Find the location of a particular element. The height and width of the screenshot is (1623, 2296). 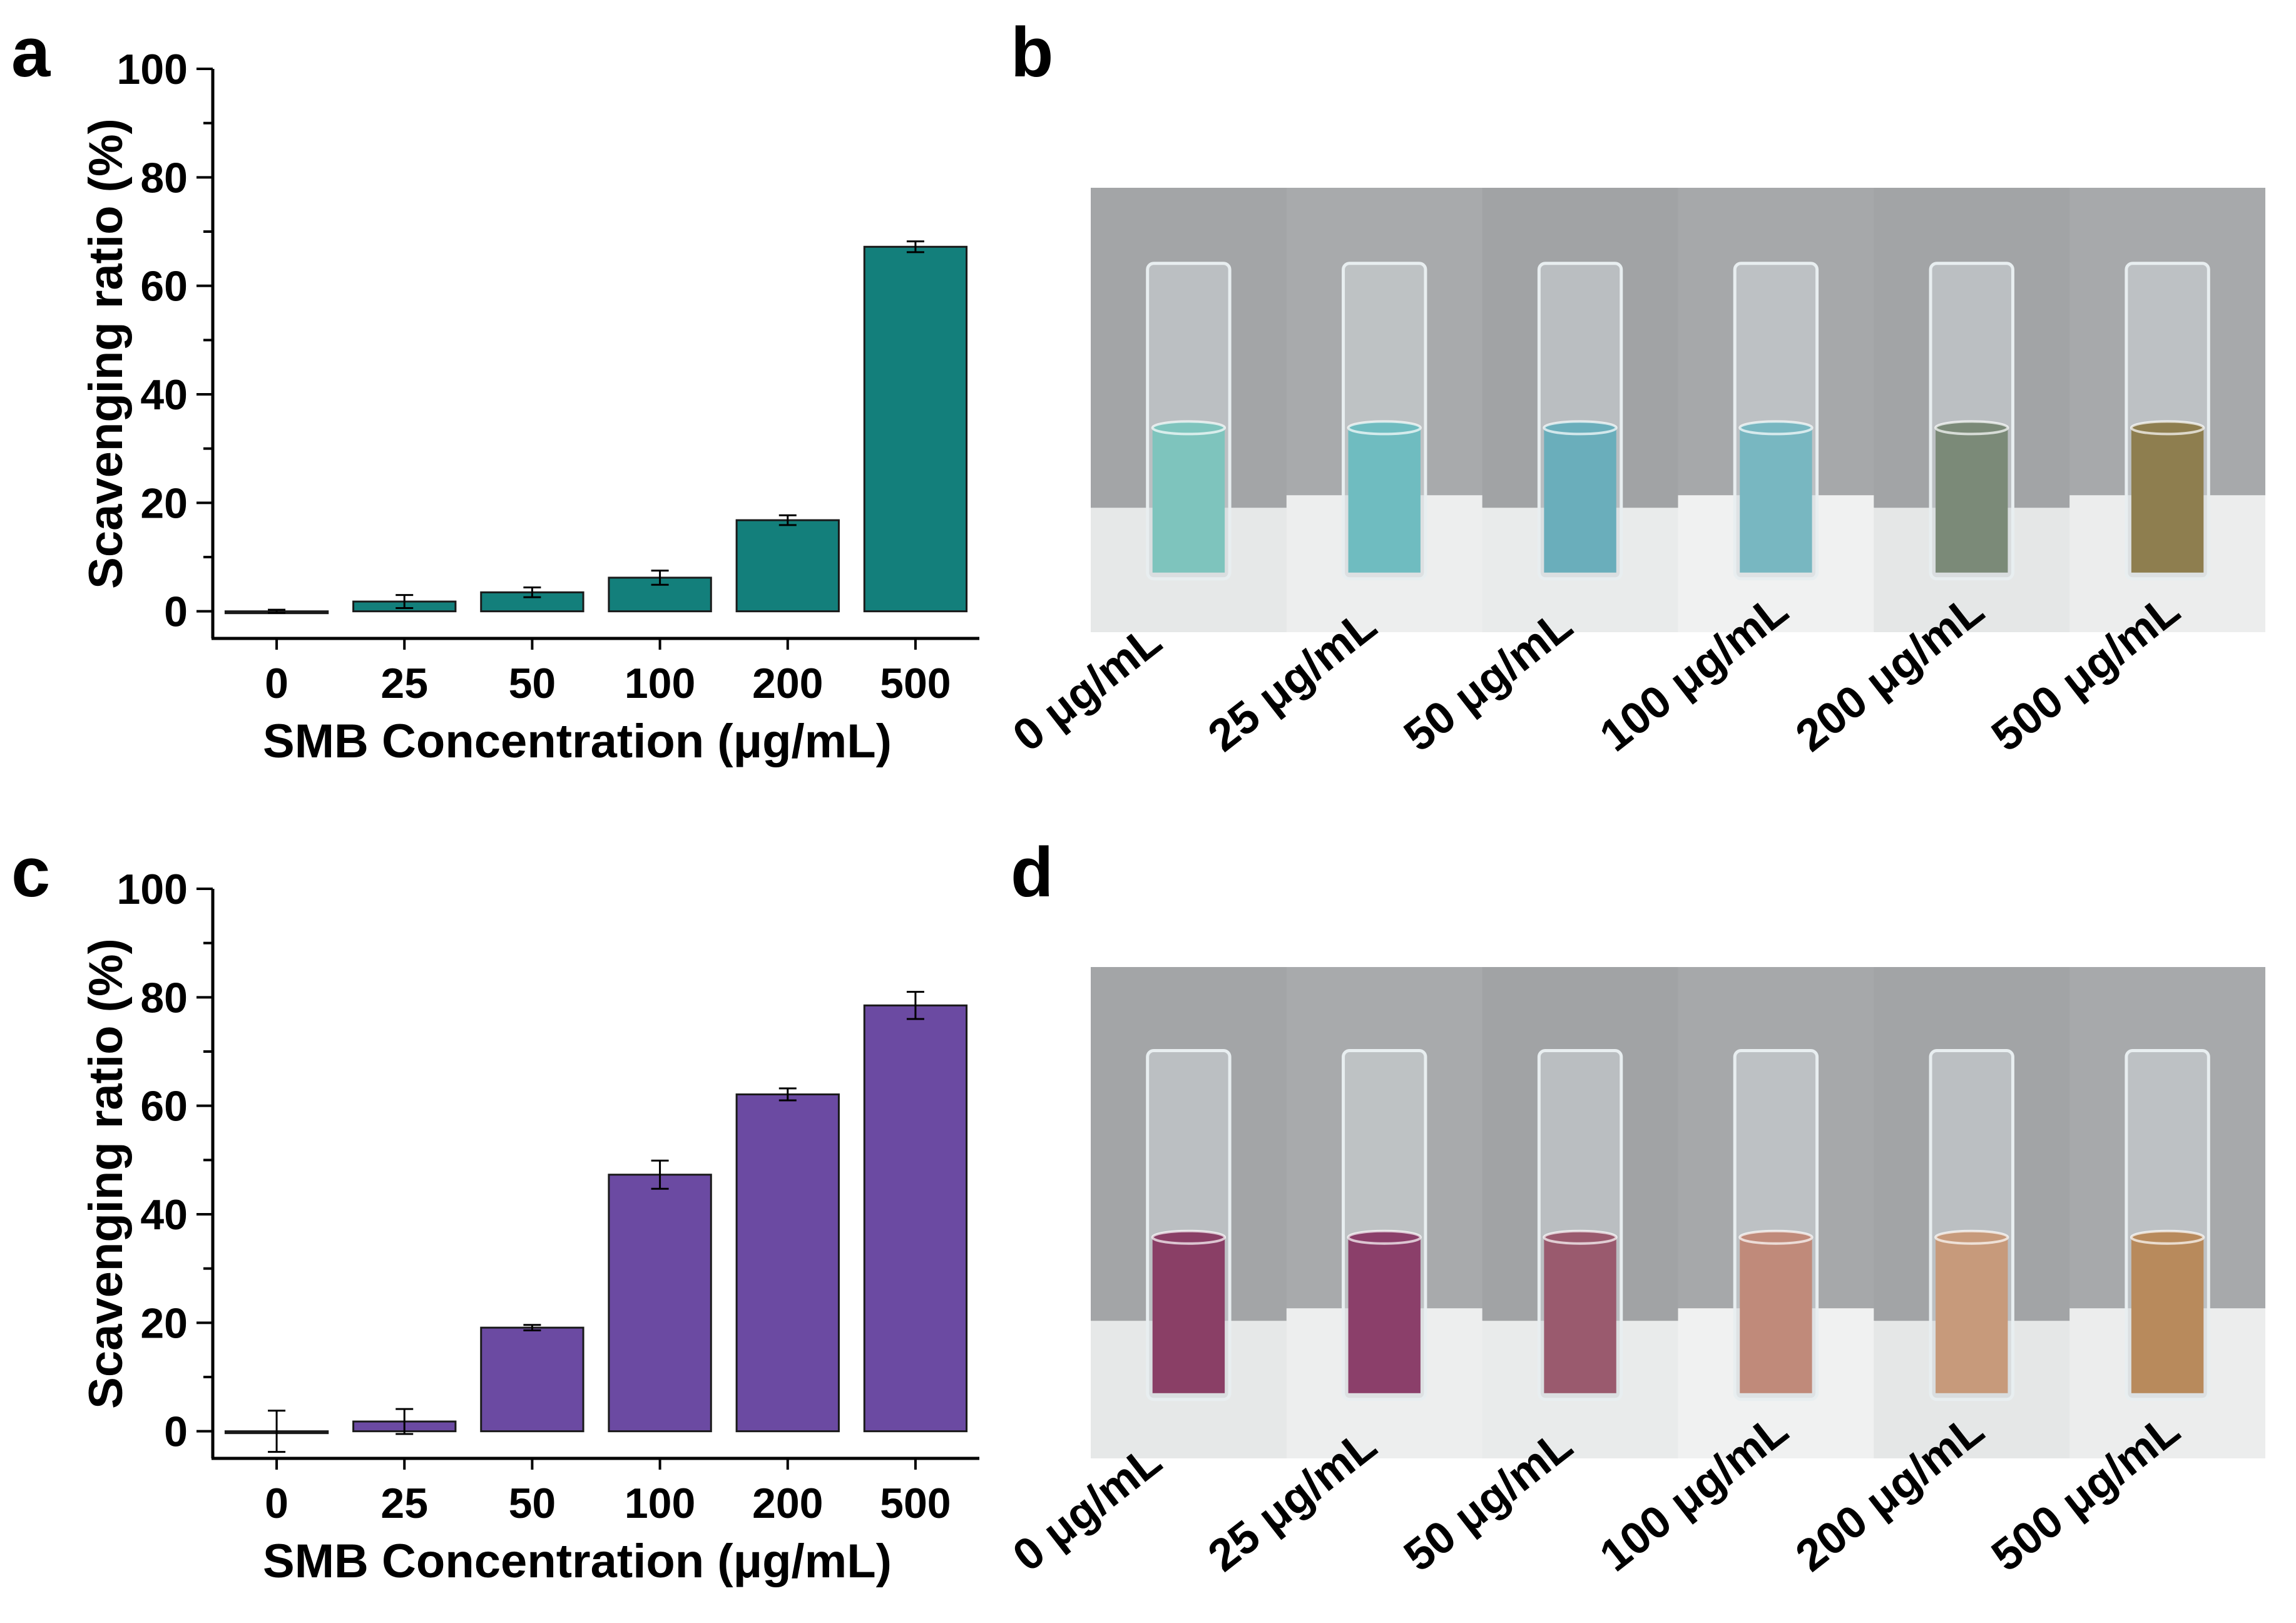

photo-label-d-0: 0 μg/mL is located at coordinates (1087, 1508).